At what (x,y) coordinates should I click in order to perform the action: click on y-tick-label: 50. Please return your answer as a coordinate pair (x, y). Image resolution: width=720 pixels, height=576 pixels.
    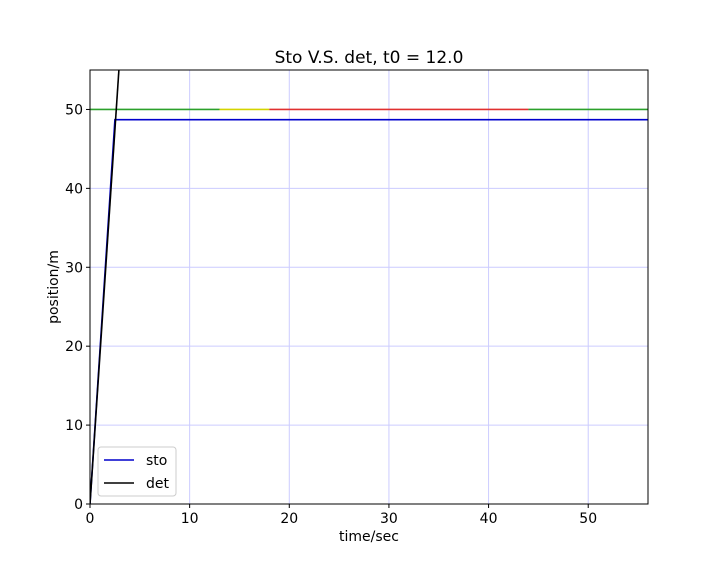
    Looking at the image, I should click on (74, 110).